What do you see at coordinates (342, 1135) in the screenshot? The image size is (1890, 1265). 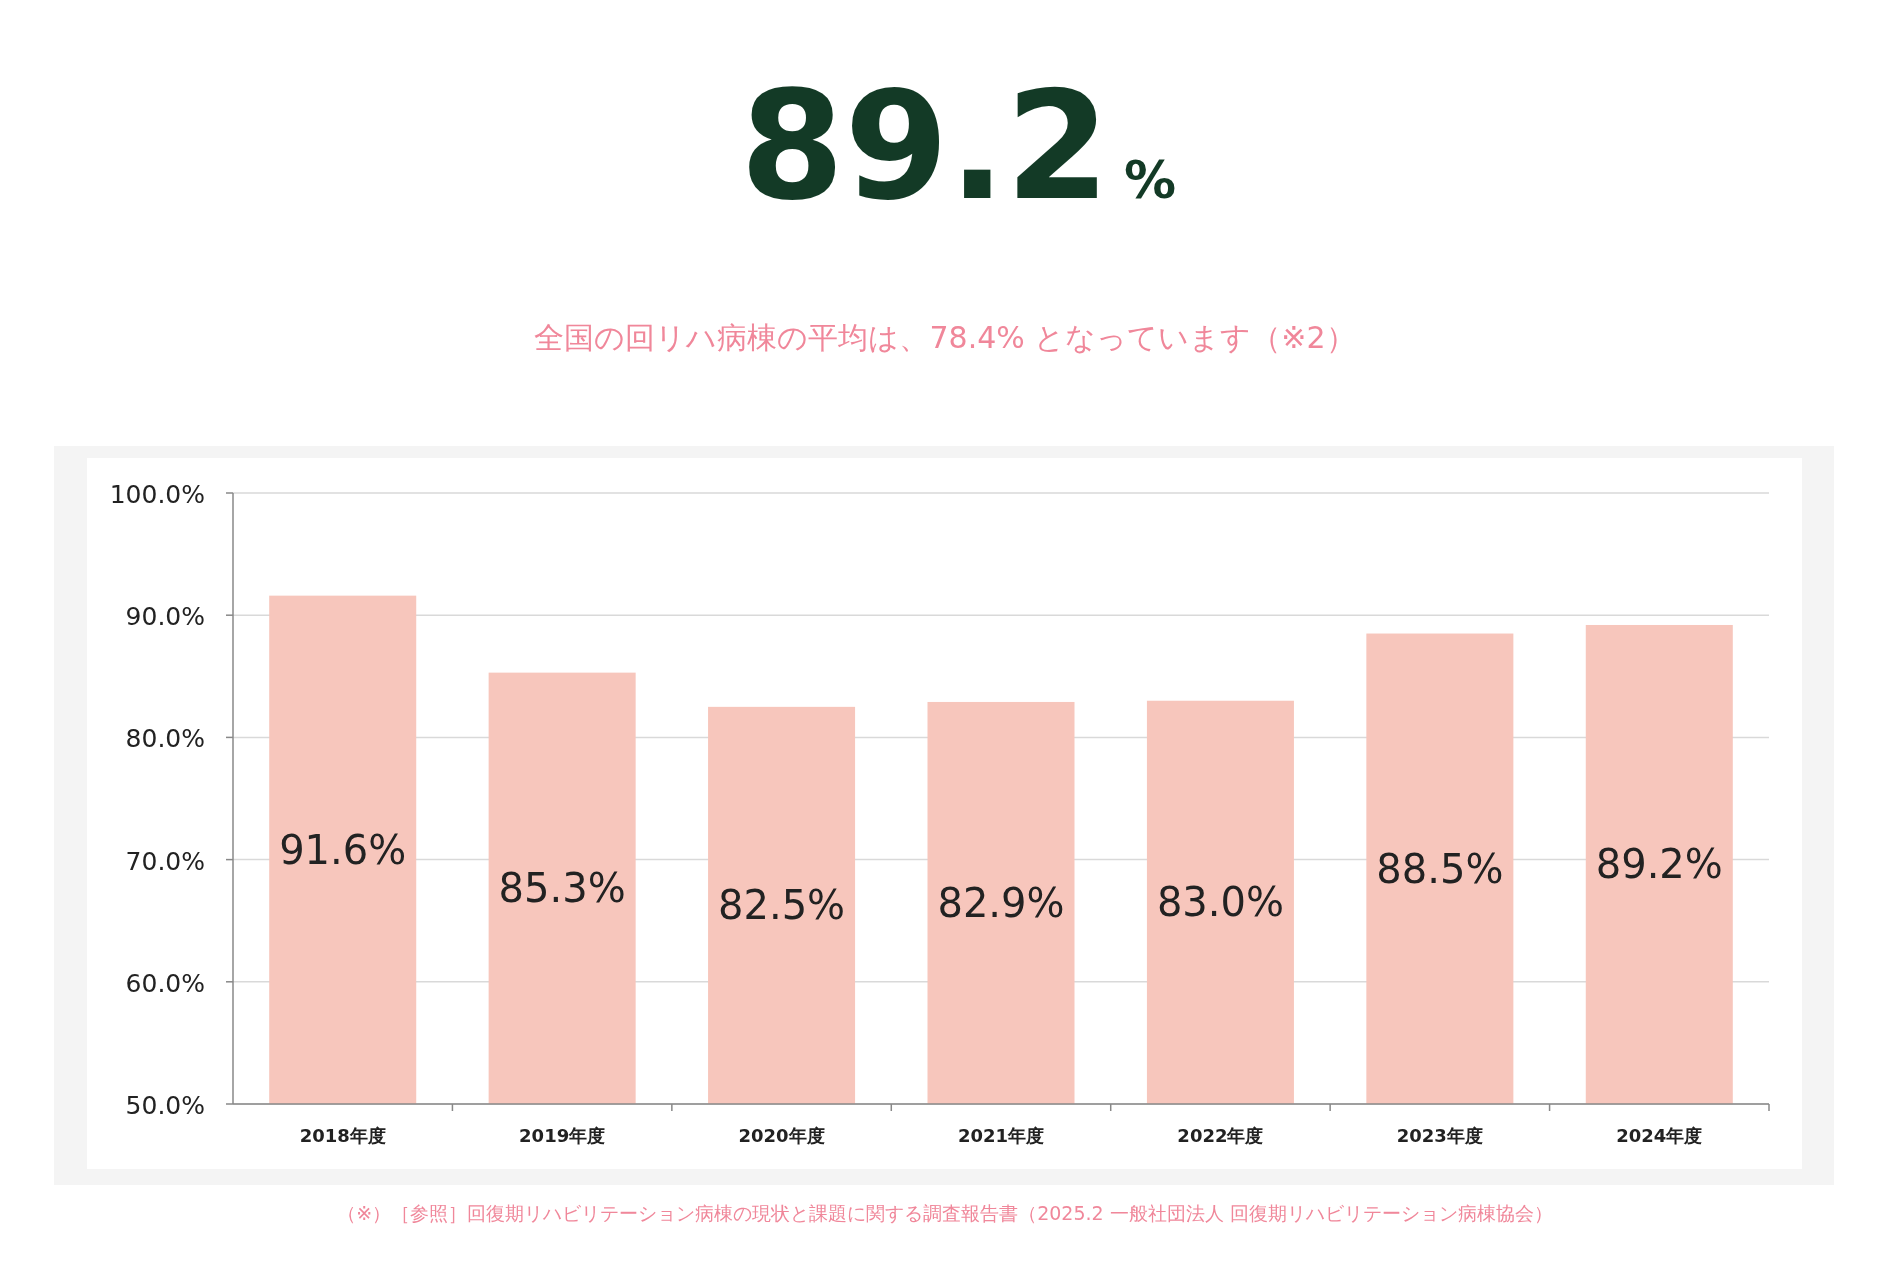 I see `x-tick-label: 2018年度` at bounding box center [342, 1135].